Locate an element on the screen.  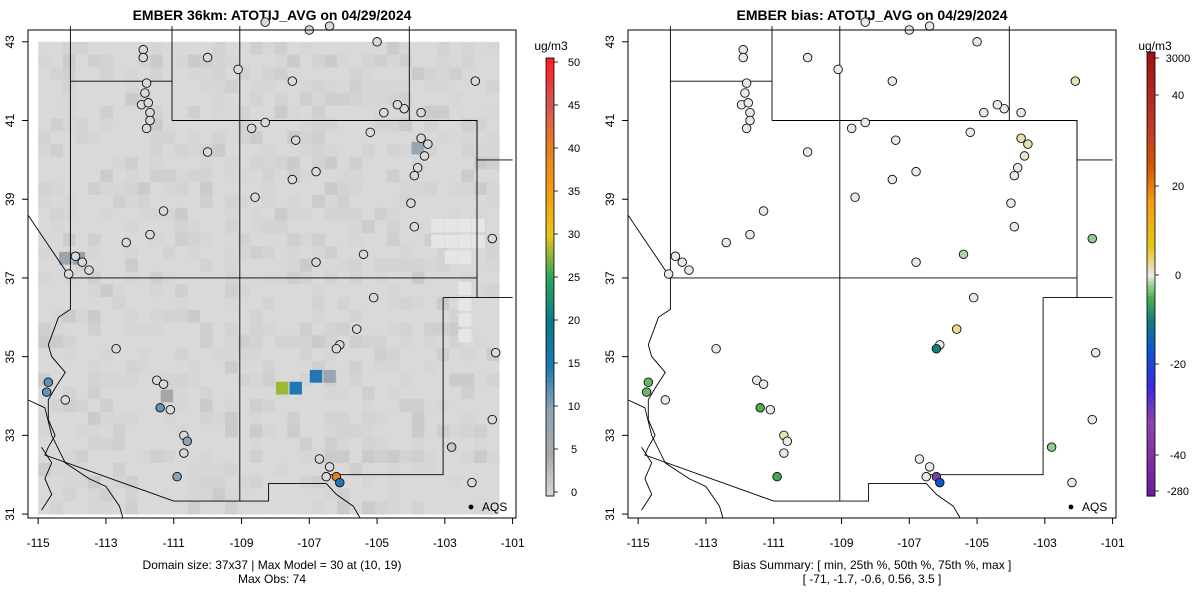
colorbar-tick-label: 50 is located at coordinates (574, 63).